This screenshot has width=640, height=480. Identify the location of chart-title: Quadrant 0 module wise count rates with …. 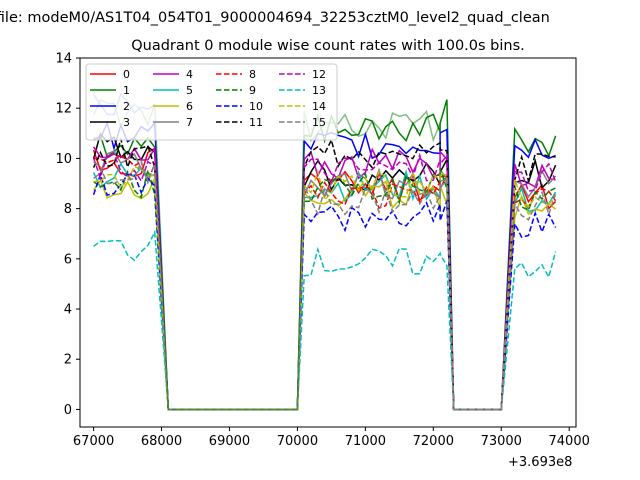
(328, 46).